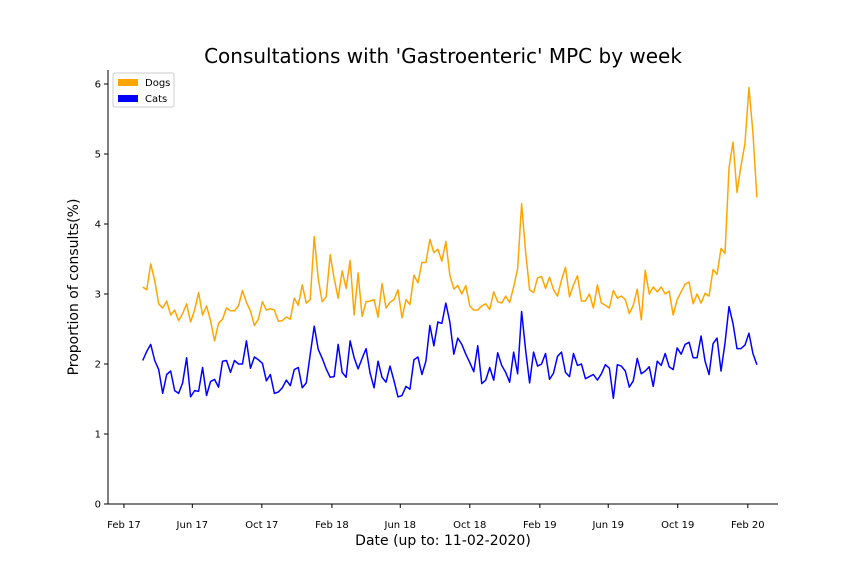 This screenshot has height=576, width=864. I want to click on y-axis: 0 1 2 3 4 5 6, so click(101, 295).